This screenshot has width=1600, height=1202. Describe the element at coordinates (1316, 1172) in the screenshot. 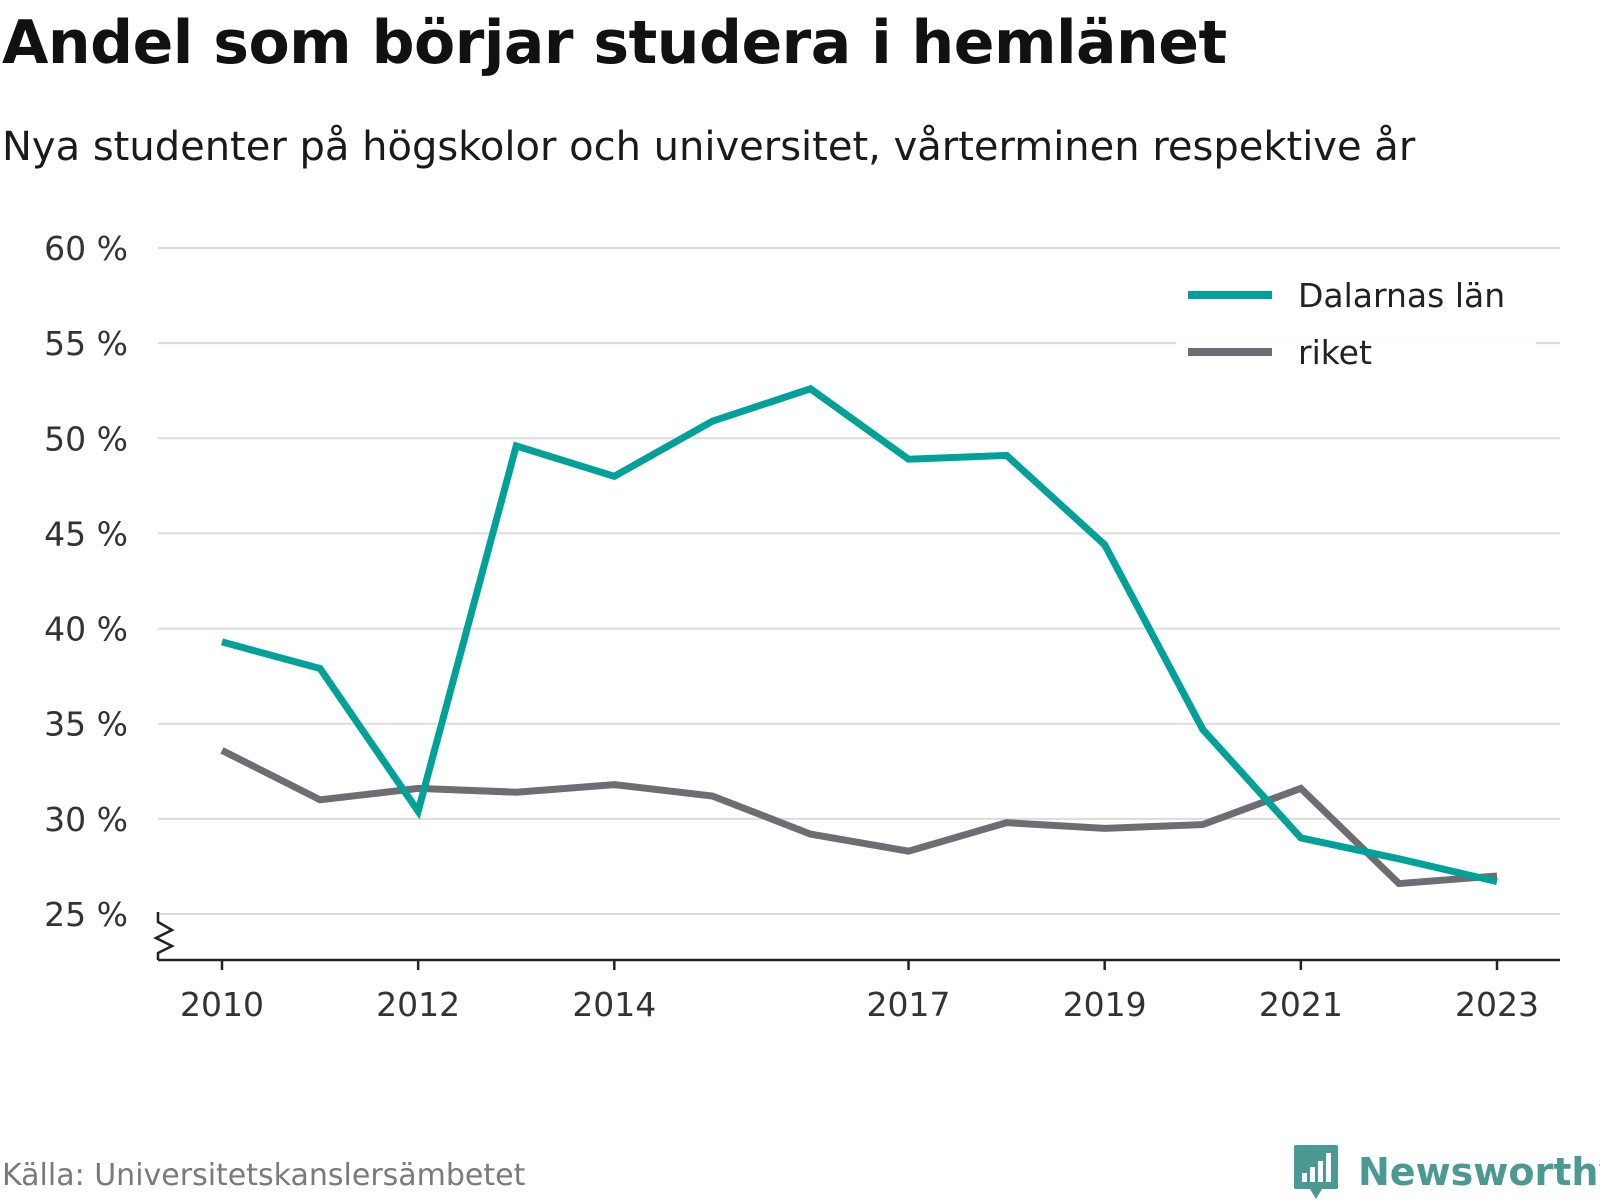

I see `bar-chart-speech-bubble-icon` at that location.